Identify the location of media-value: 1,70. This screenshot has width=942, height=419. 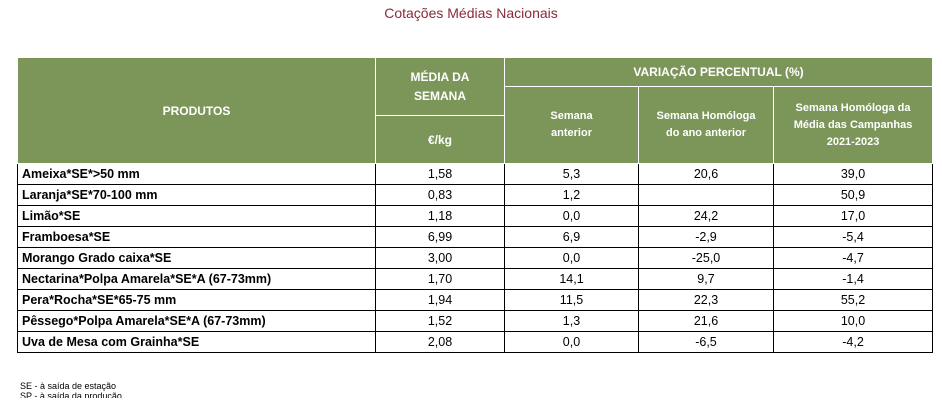
(440, 279).